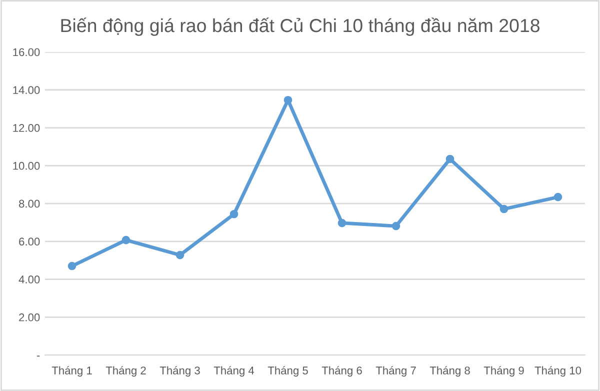 This screenshot has height=391, width=600. What do you see at coordinates (29, 204) in the screenshot?
I see `y-tick-label: 8.00` at bounding box center [29, 204].